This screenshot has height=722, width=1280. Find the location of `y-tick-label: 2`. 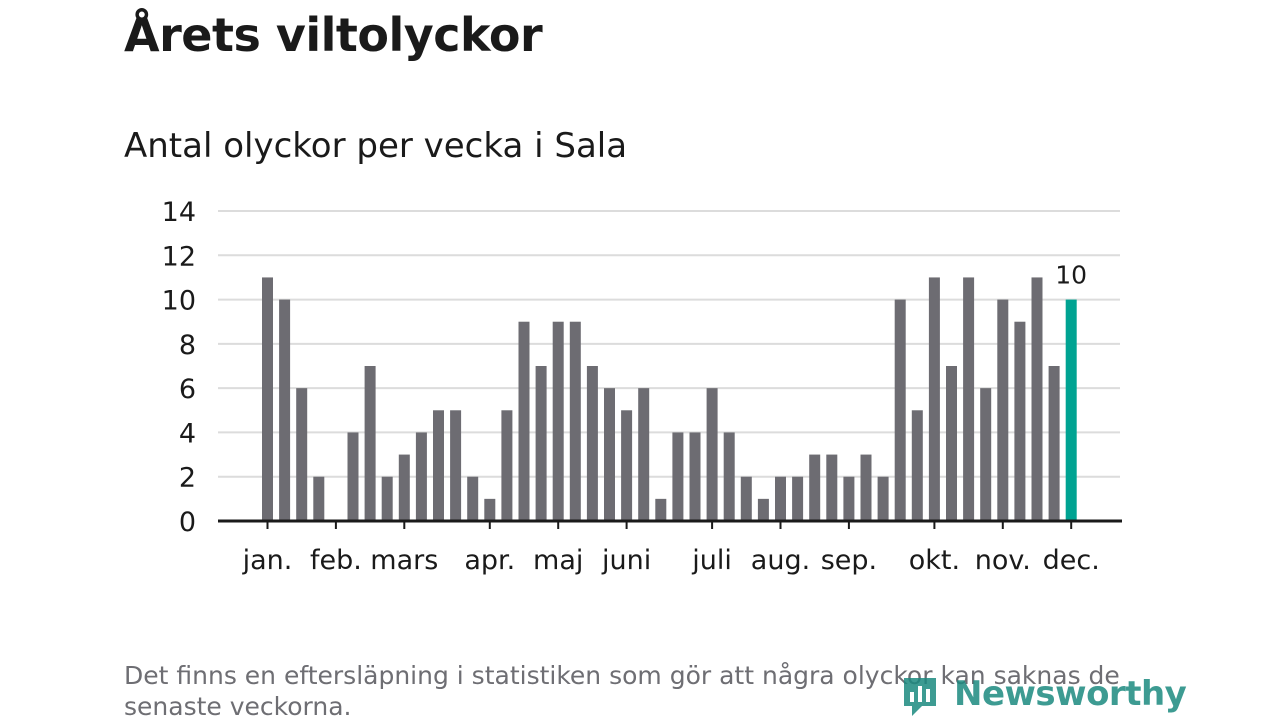

y-tick-label: 2 is located at coordinates (187, 478).